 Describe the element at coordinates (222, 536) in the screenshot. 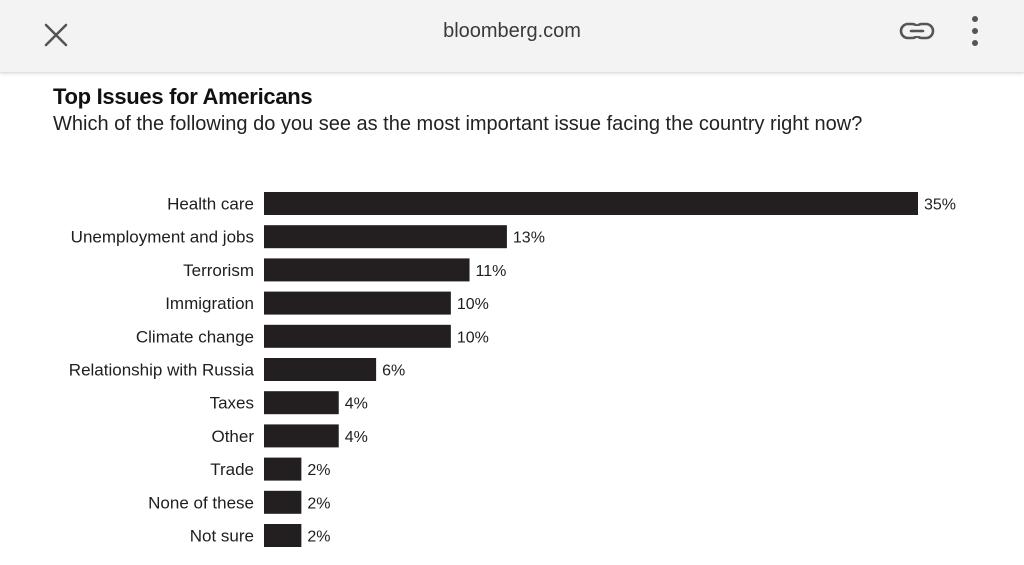

I see `category-label: Not sure` at that location.